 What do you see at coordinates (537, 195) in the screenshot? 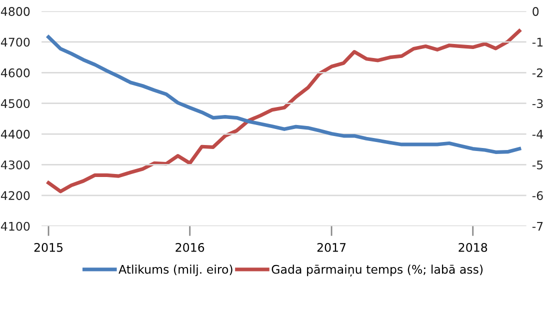
I see `y2-tick-label: -6` at bounding box center [537, 195].